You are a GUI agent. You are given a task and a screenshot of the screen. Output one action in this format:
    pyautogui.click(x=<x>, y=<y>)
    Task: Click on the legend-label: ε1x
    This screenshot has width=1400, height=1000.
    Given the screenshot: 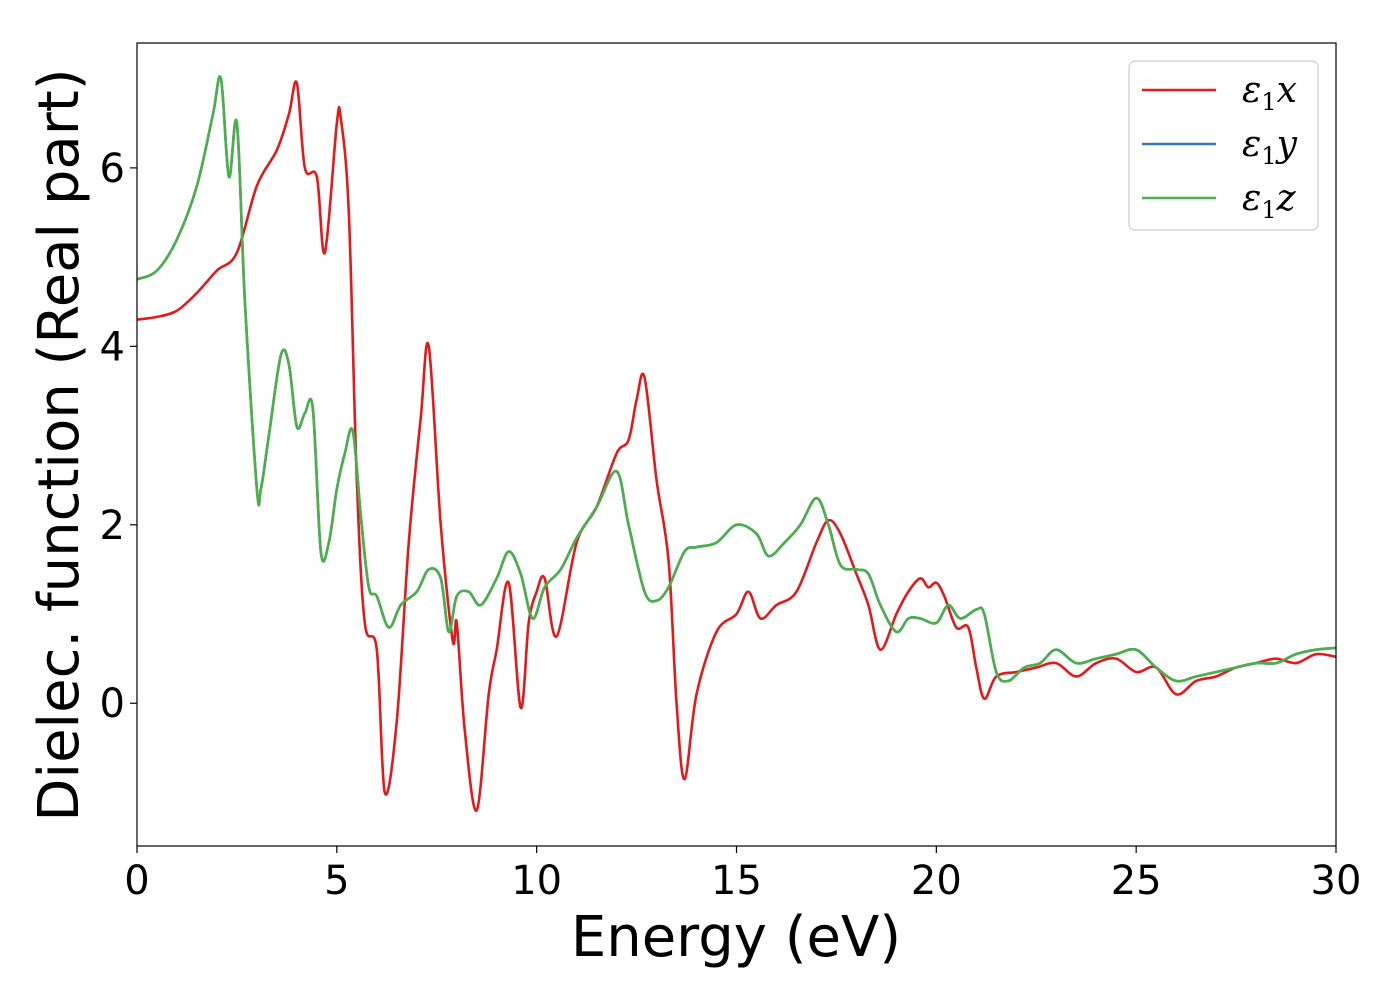 What is the action you would take?
    pyautogui.click(x=1269, y=93)
    